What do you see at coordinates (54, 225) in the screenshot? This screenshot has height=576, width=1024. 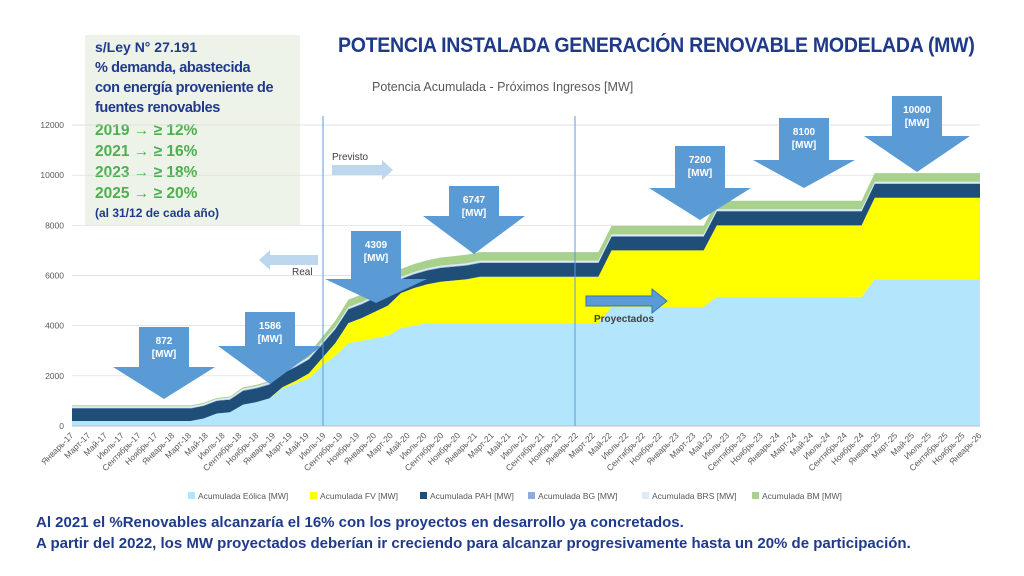 I see `y-tick-label: 8000` at bounding box center [54, 225].